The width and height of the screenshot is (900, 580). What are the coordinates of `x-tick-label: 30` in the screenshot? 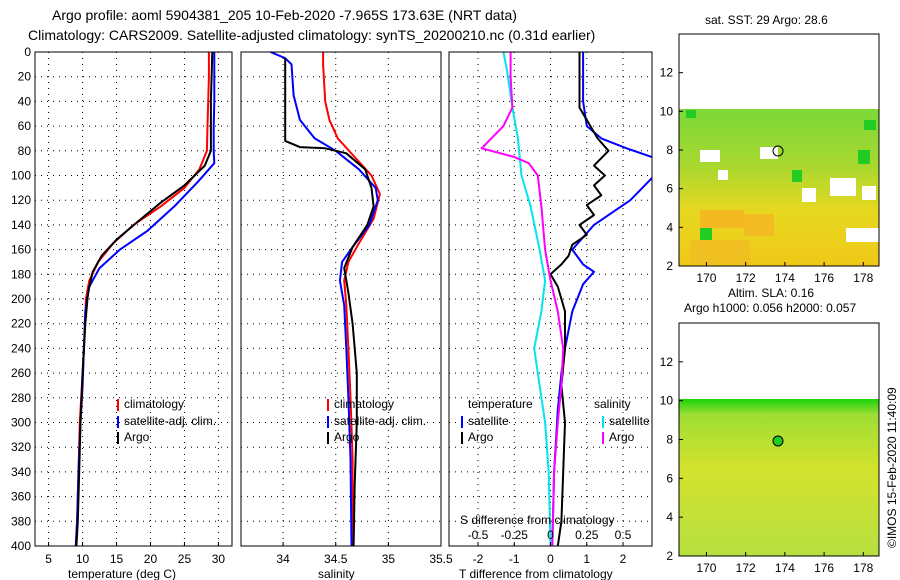 It's located at (219, 559).